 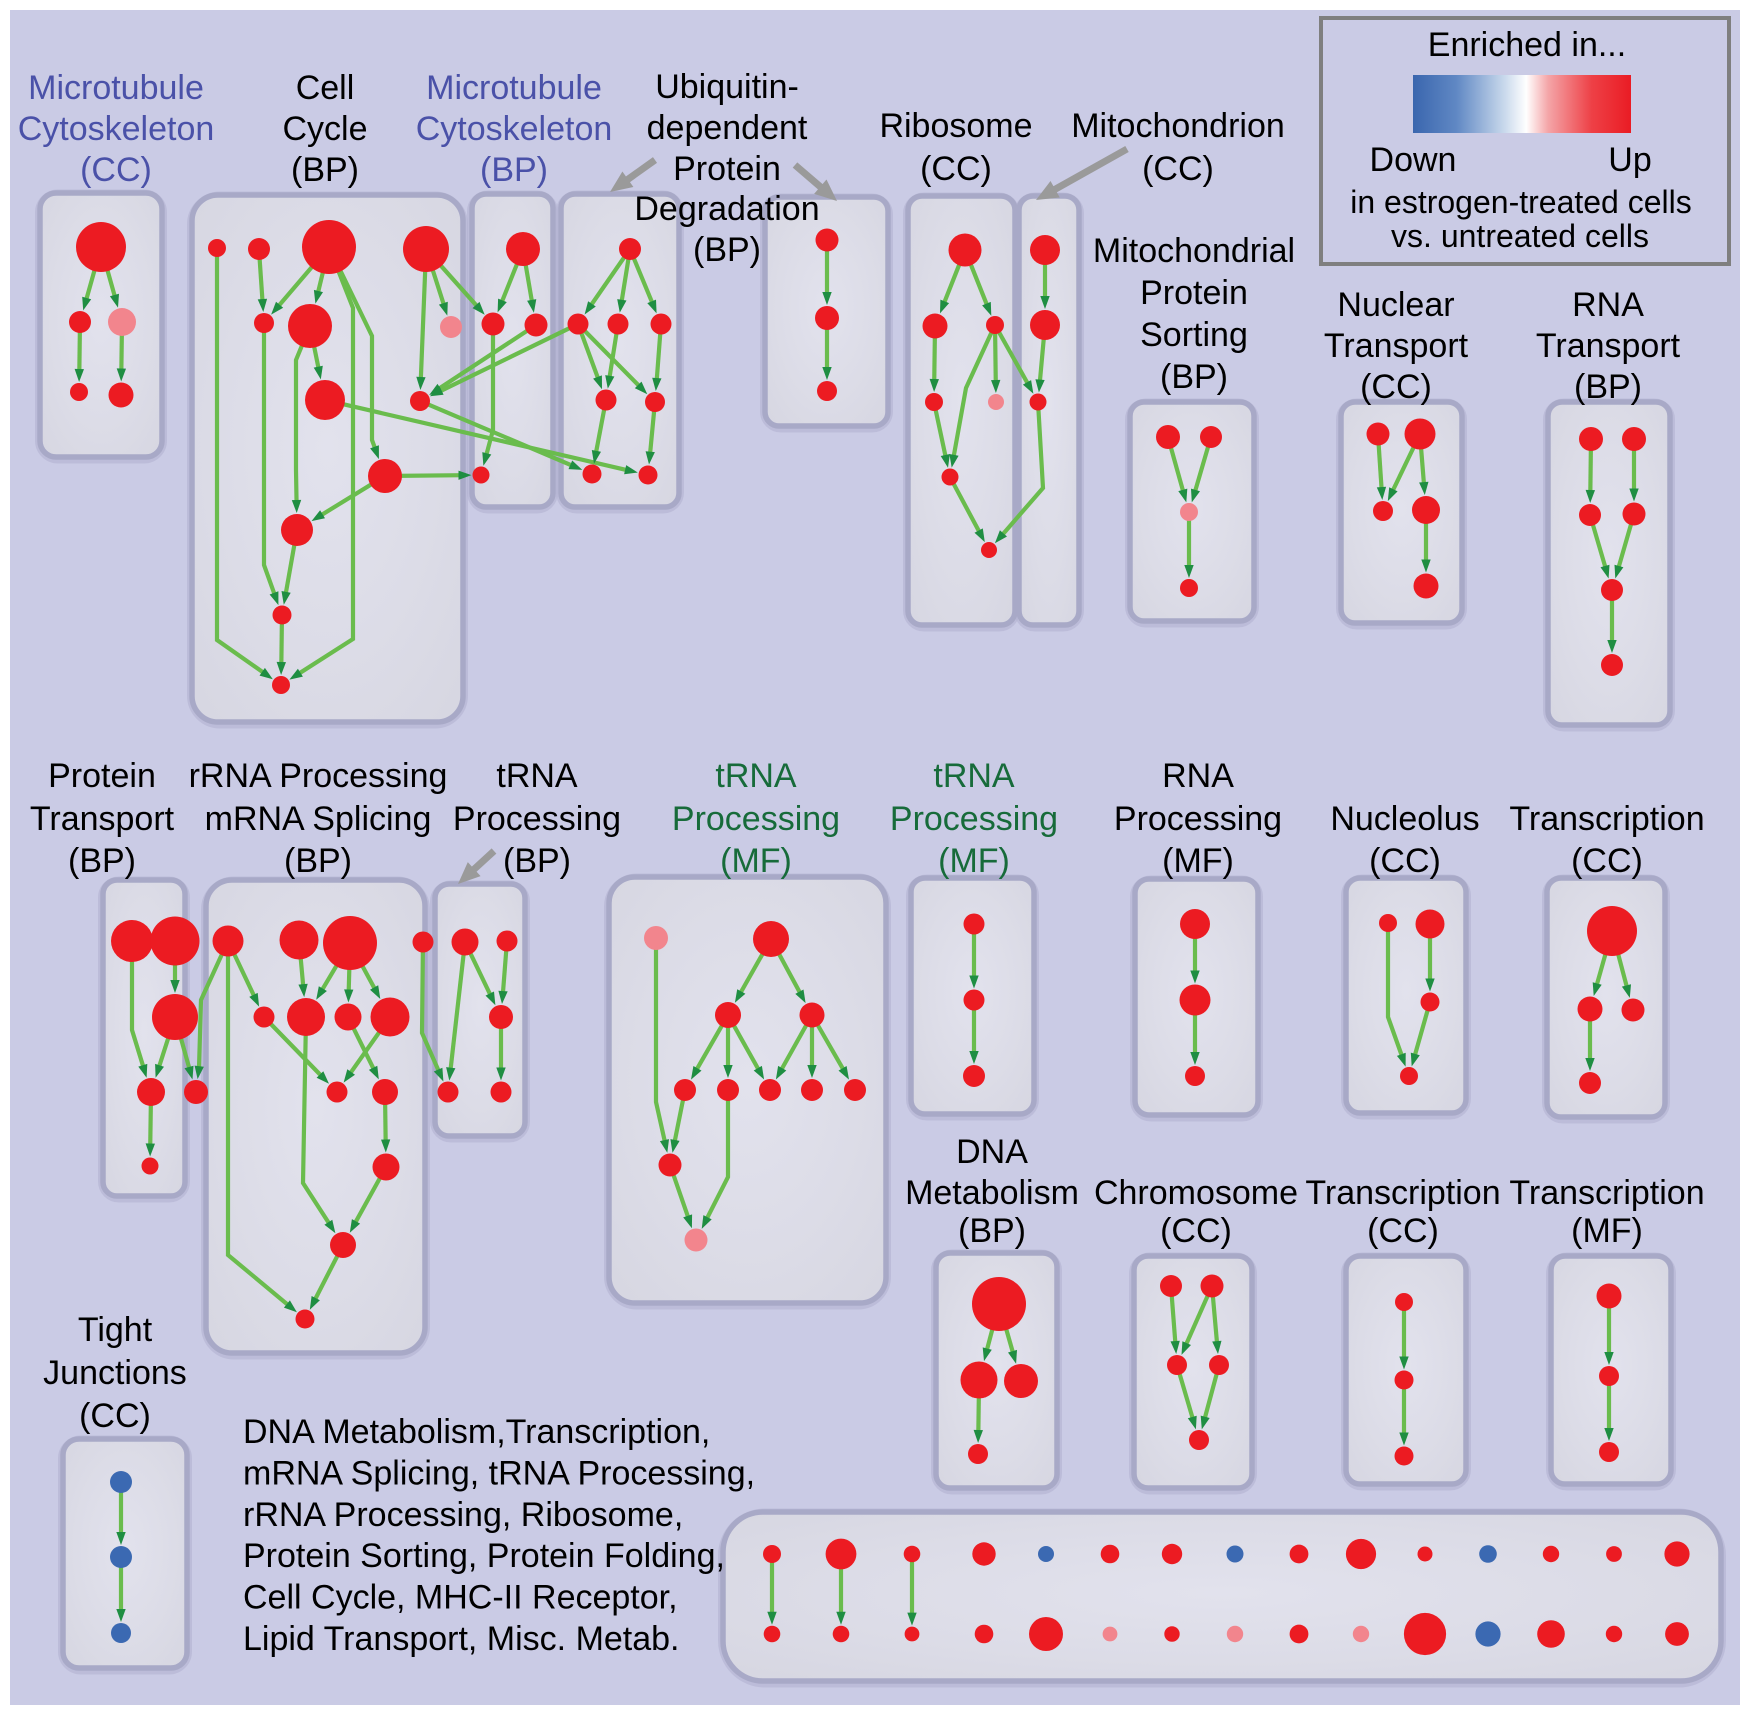 I want to click on svg-text: Mitochondrion, so click(x=1178, y=126).